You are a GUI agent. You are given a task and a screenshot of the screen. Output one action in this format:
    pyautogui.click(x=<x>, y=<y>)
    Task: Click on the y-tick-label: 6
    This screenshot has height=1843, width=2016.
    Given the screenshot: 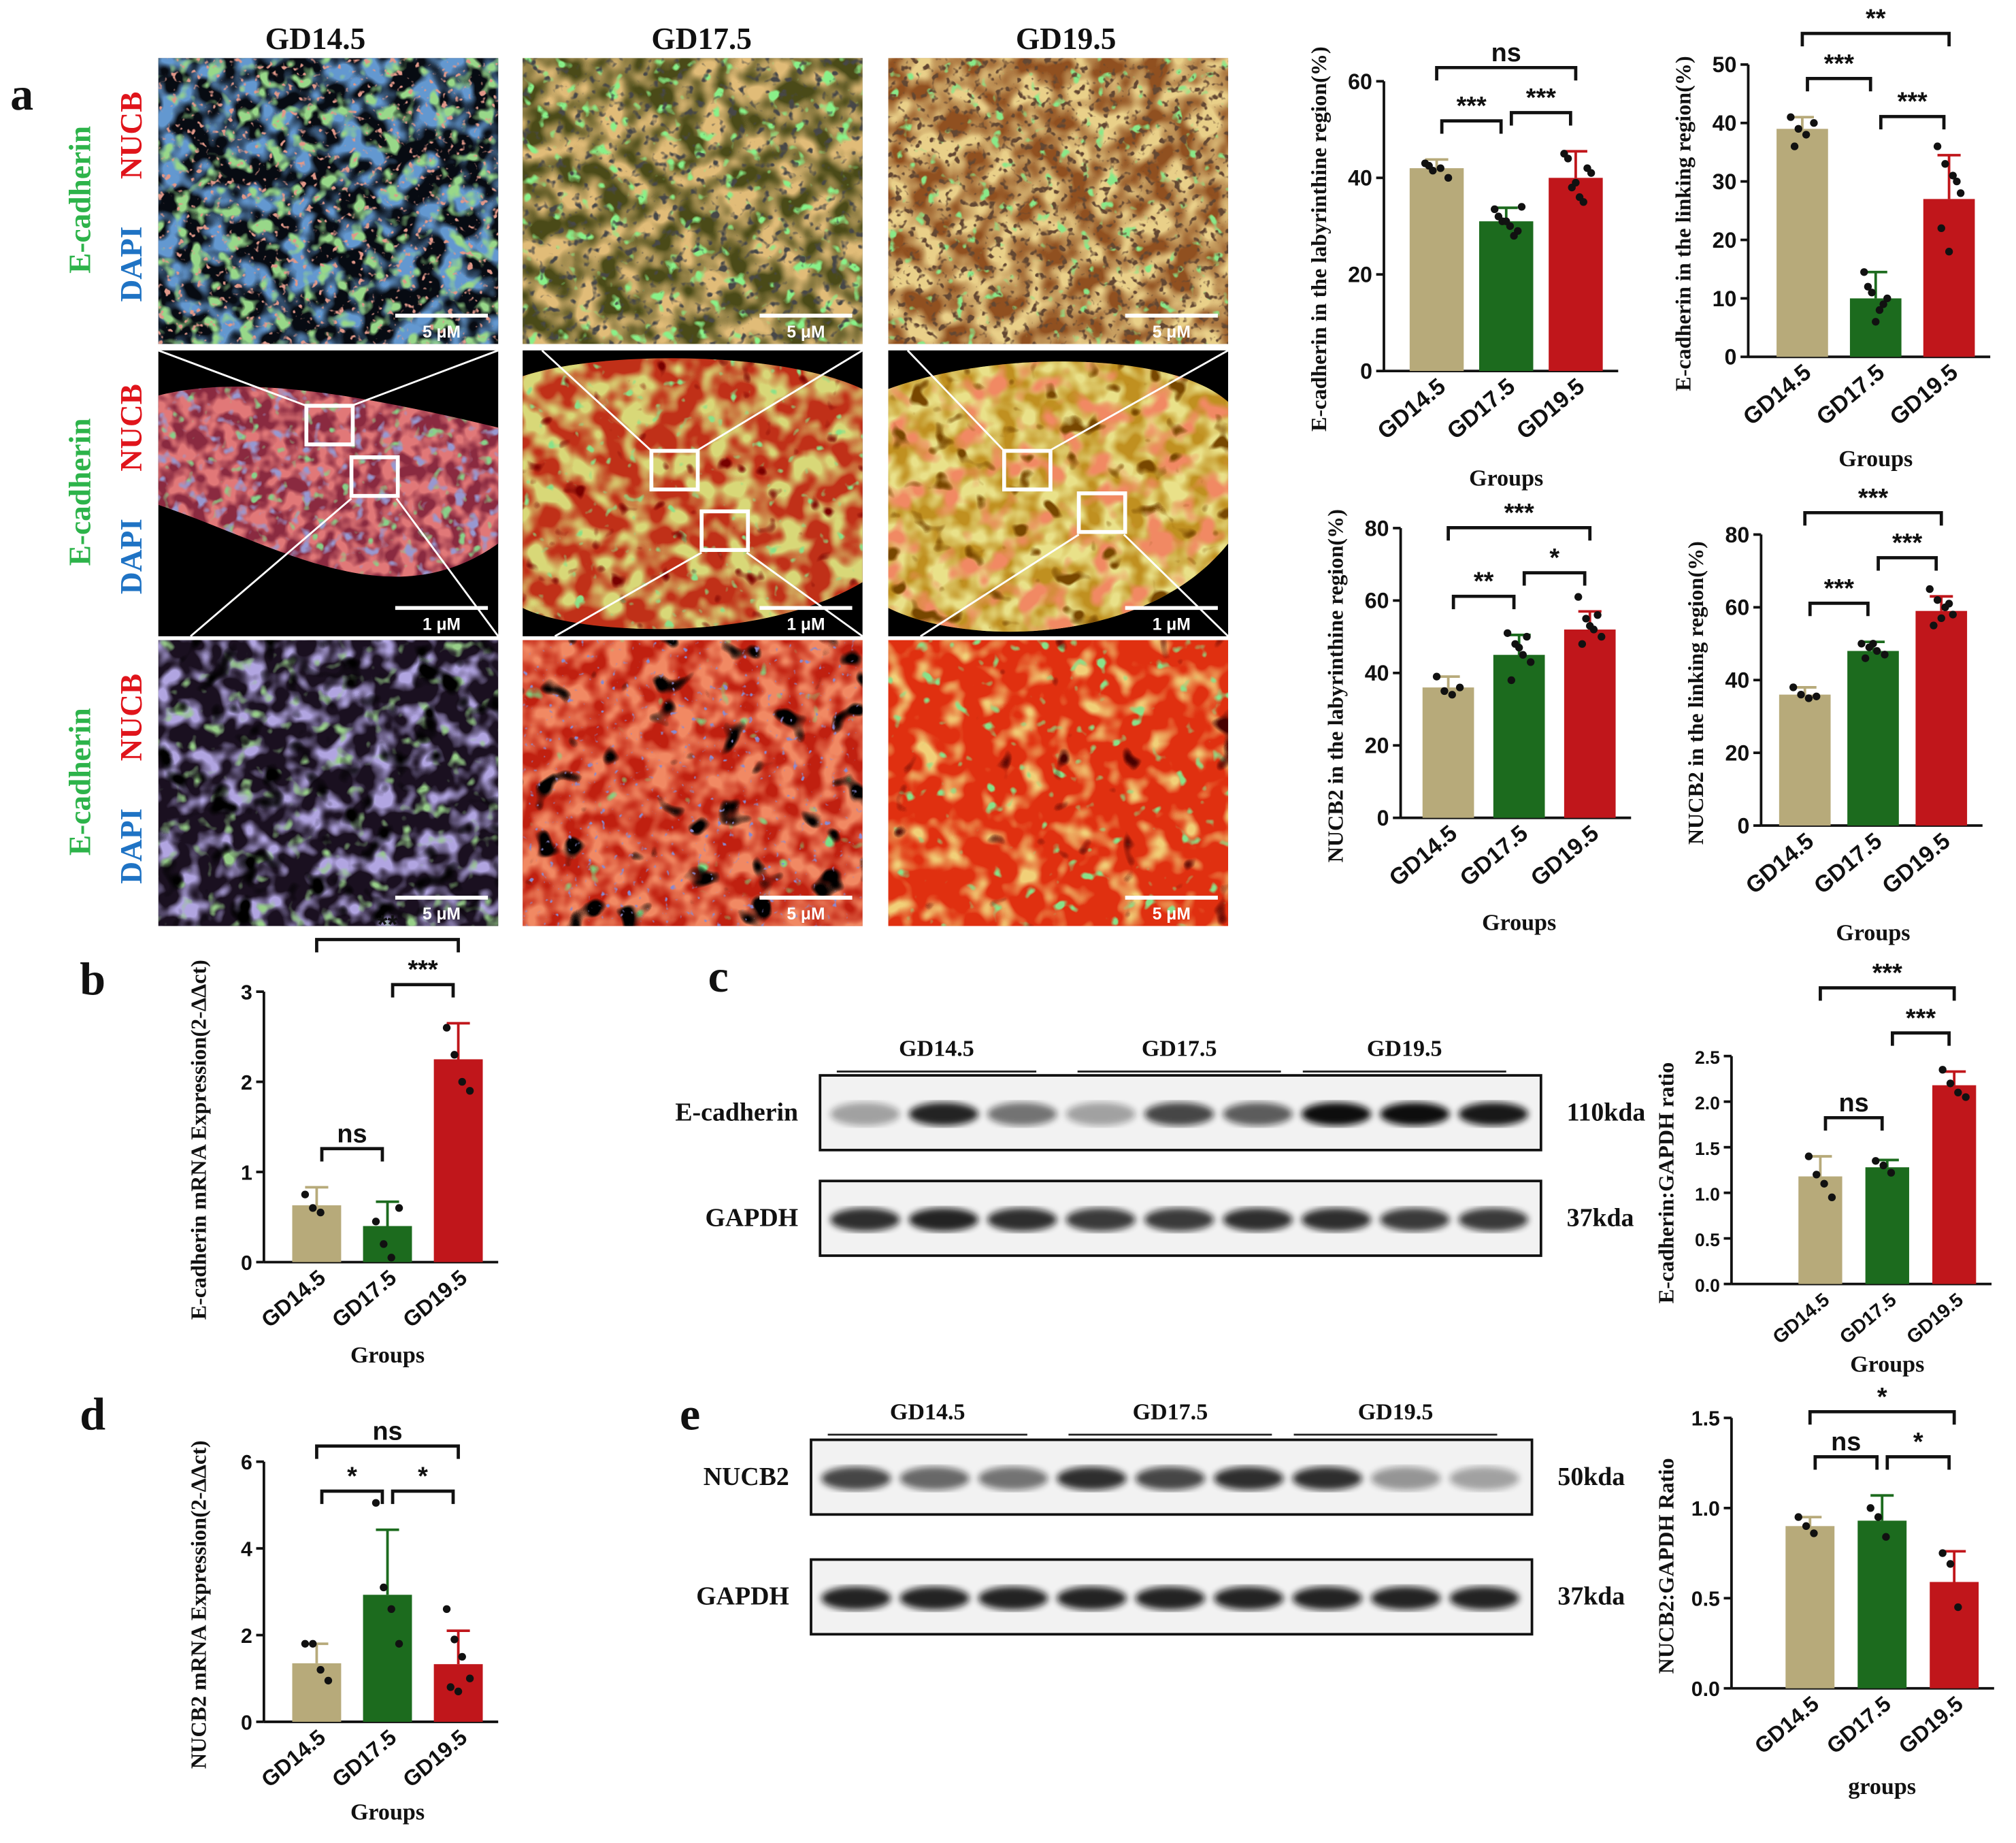 What is the action you would take?
    pyautogui.click(x=246, y=1463)
    